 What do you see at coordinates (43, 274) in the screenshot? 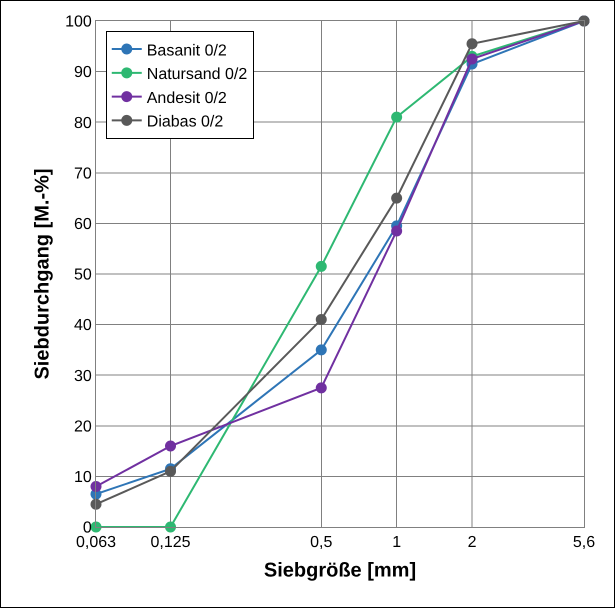
I see `y-axis-title: Siebdurchgang [M.-%]` at bounding box center [43, 274].